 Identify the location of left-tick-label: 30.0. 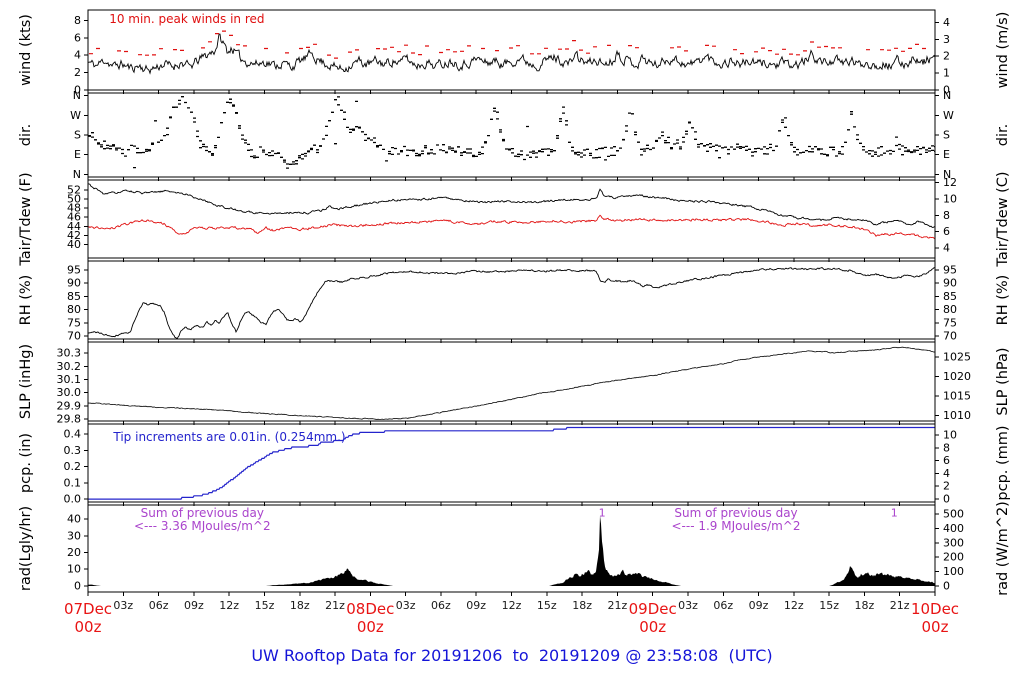
(69, 392).